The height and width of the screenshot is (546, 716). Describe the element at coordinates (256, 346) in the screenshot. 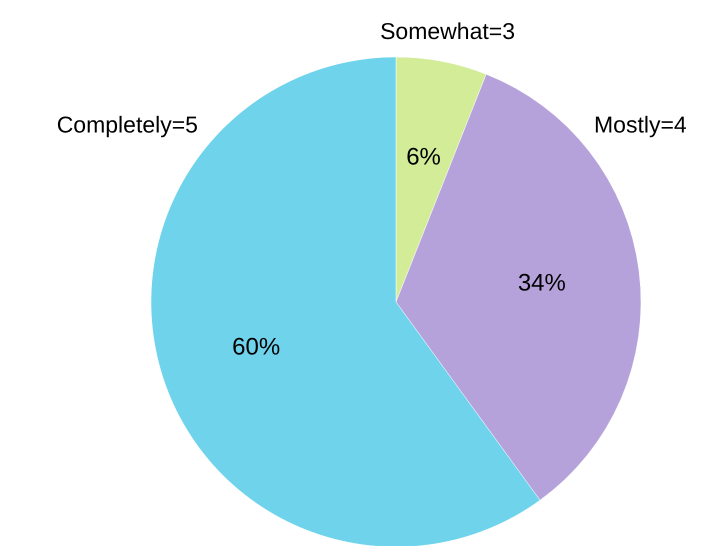

I see `data-label: 60%` at that location.